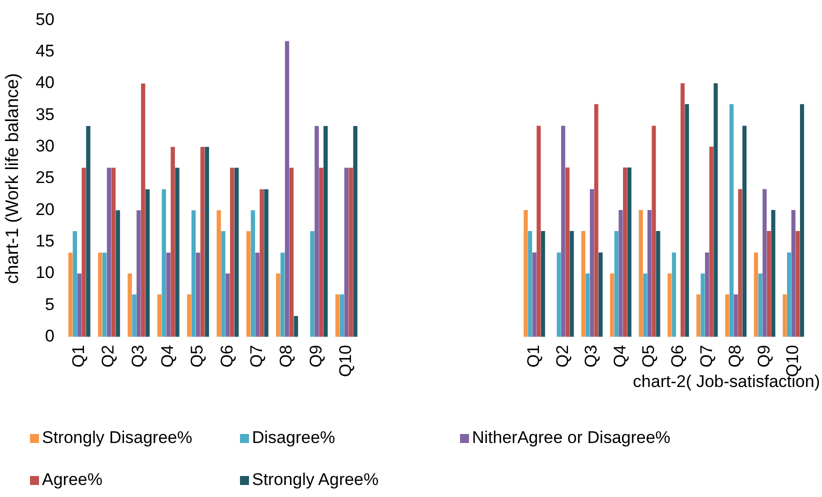 Image resolution: width=822 pixels, height=497 pixels. What do you see at coordinates (45, 82) in the screenshot?
I see `y-tick-label: 40` at bounding box center [45, 82].